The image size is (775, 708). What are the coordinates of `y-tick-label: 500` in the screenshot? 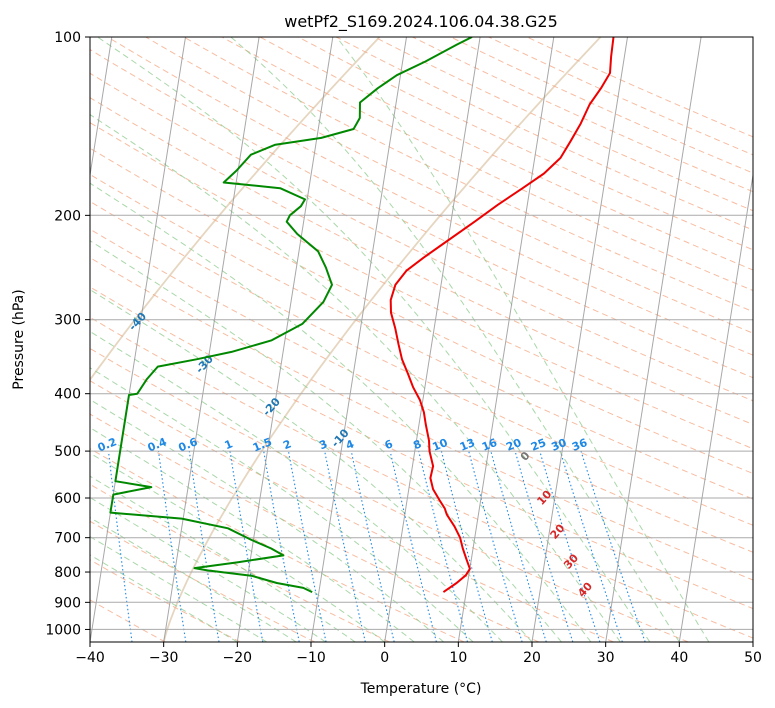 It's located at (67, 452).